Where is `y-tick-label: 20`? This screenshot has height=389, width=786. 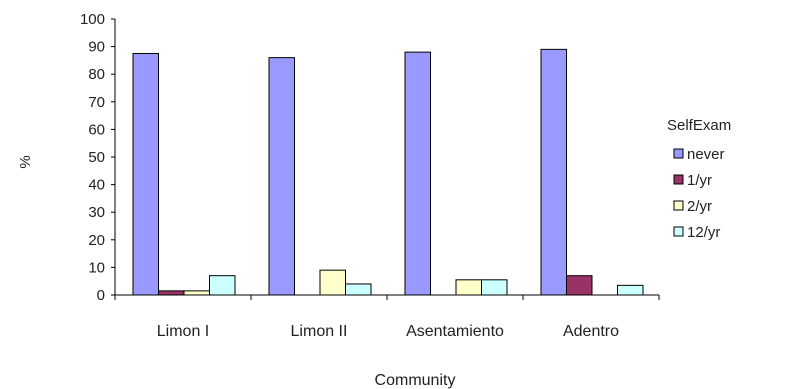
y-tick-label: 20 is located at coordinates (96, 240).